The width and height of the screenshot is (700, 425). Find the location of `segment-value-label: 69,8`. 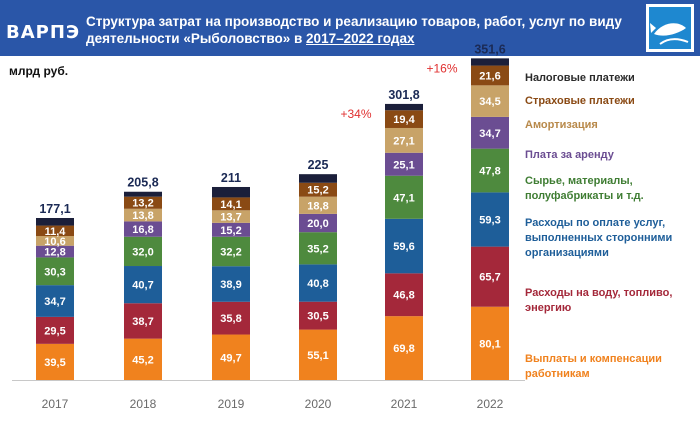

segment-value-label: 69,8 is located at coordinates (403, 349).